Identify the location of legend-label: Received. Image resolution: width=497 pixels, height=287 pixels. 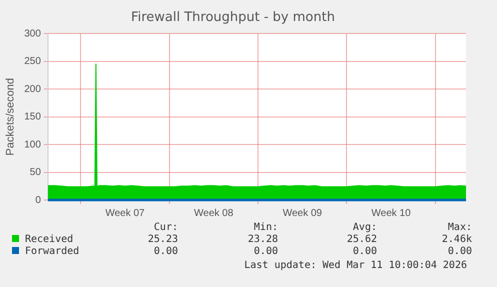
(49, 239).